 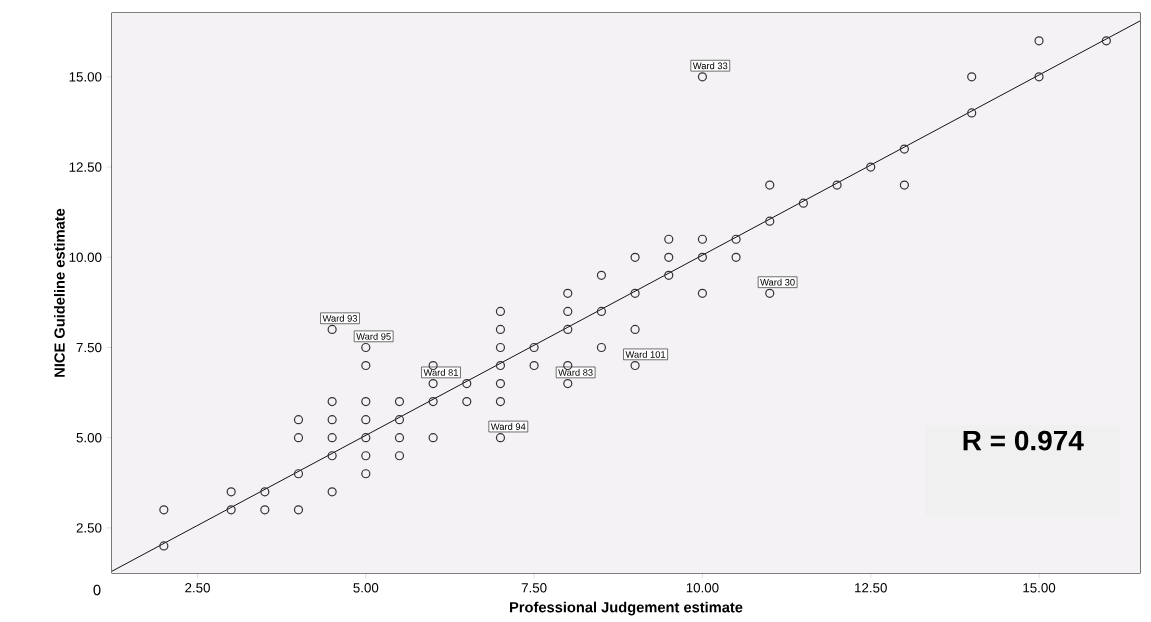 What do you see at coordinates (871, 588) in the screenshot?
I see `x-tick-label: 12.50` at bounding box center [871, 588].